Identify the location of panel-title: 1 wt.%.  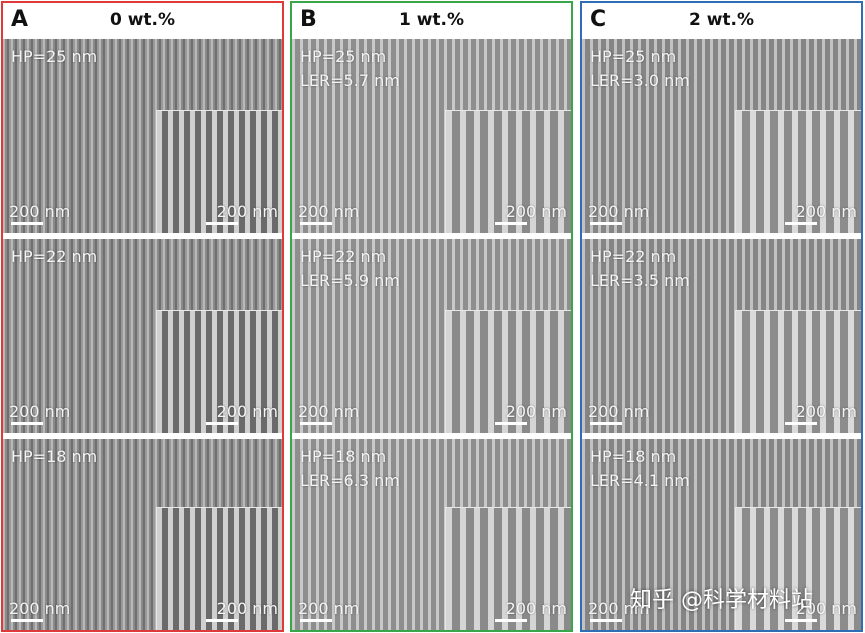
(431, 20).